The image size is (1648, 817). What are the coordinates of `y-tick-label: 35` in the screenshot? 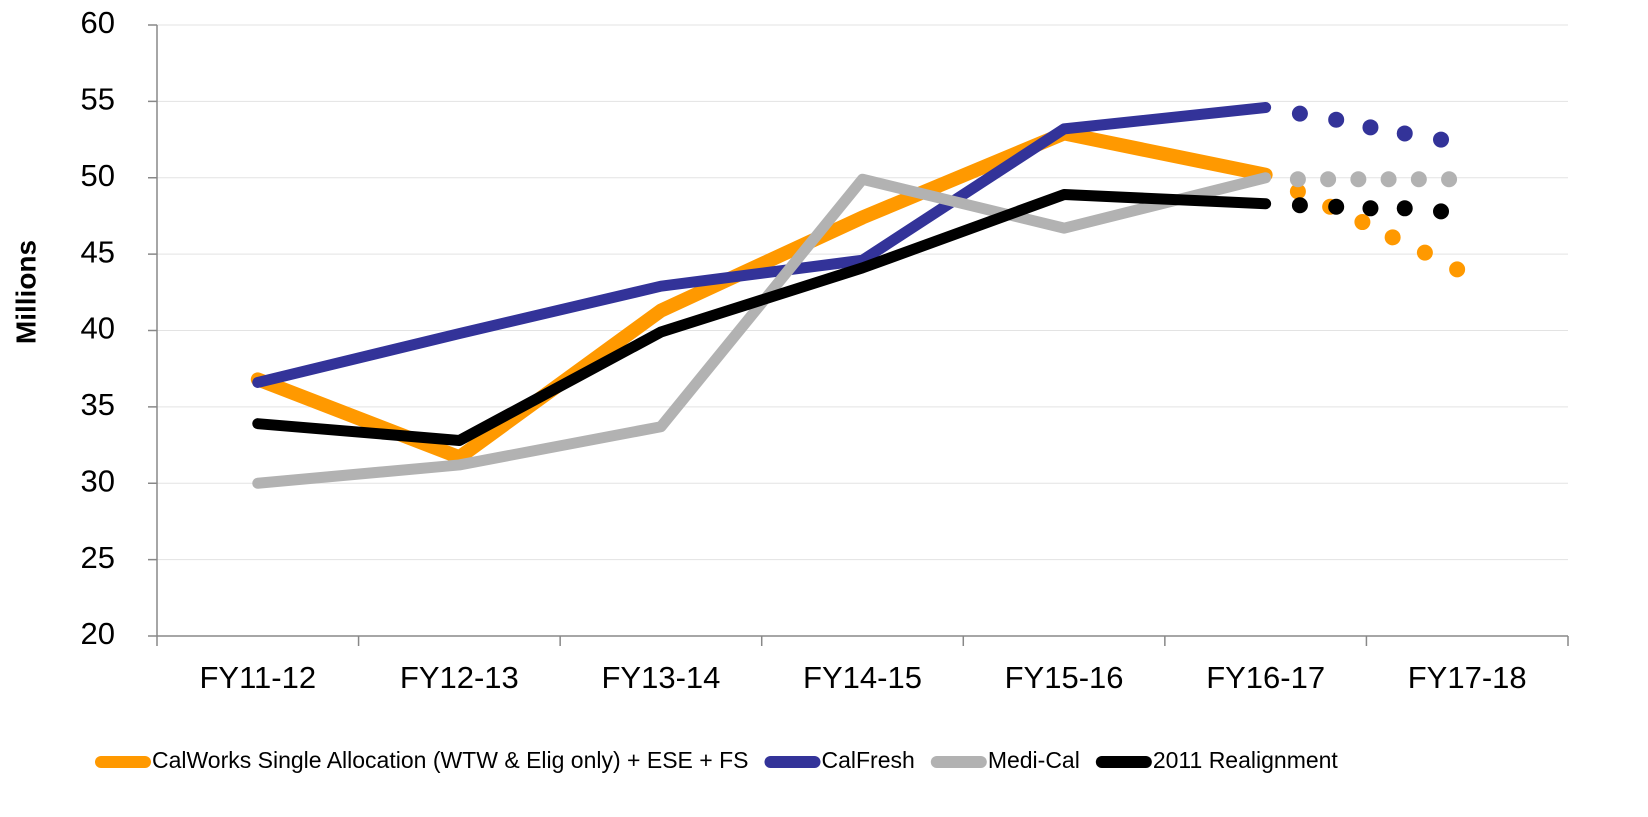 It's located at (98, 404).